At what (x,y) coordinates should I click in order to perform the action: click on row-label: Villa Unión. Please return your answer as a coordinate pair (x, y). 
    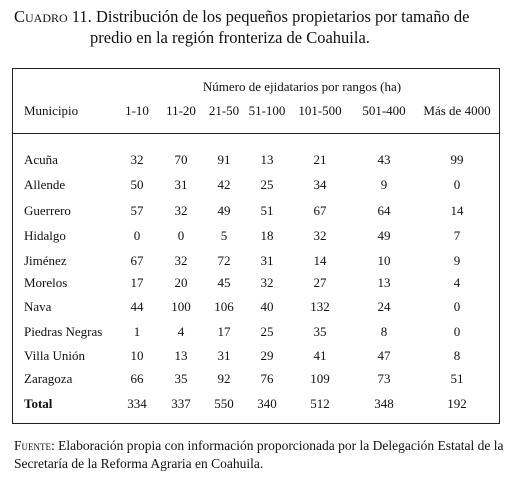
    Looking at the image, I should click on (54, 355).